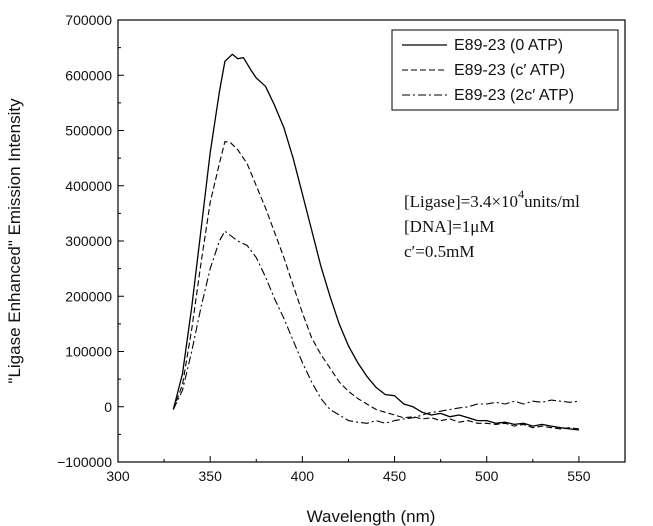 This screenshot has width=653, height=526. Describe the element at coordinates (14, 241) in the screenshot. I see `y-axis-title: "Ligase Enhanced" Emission Intensity` at that location.